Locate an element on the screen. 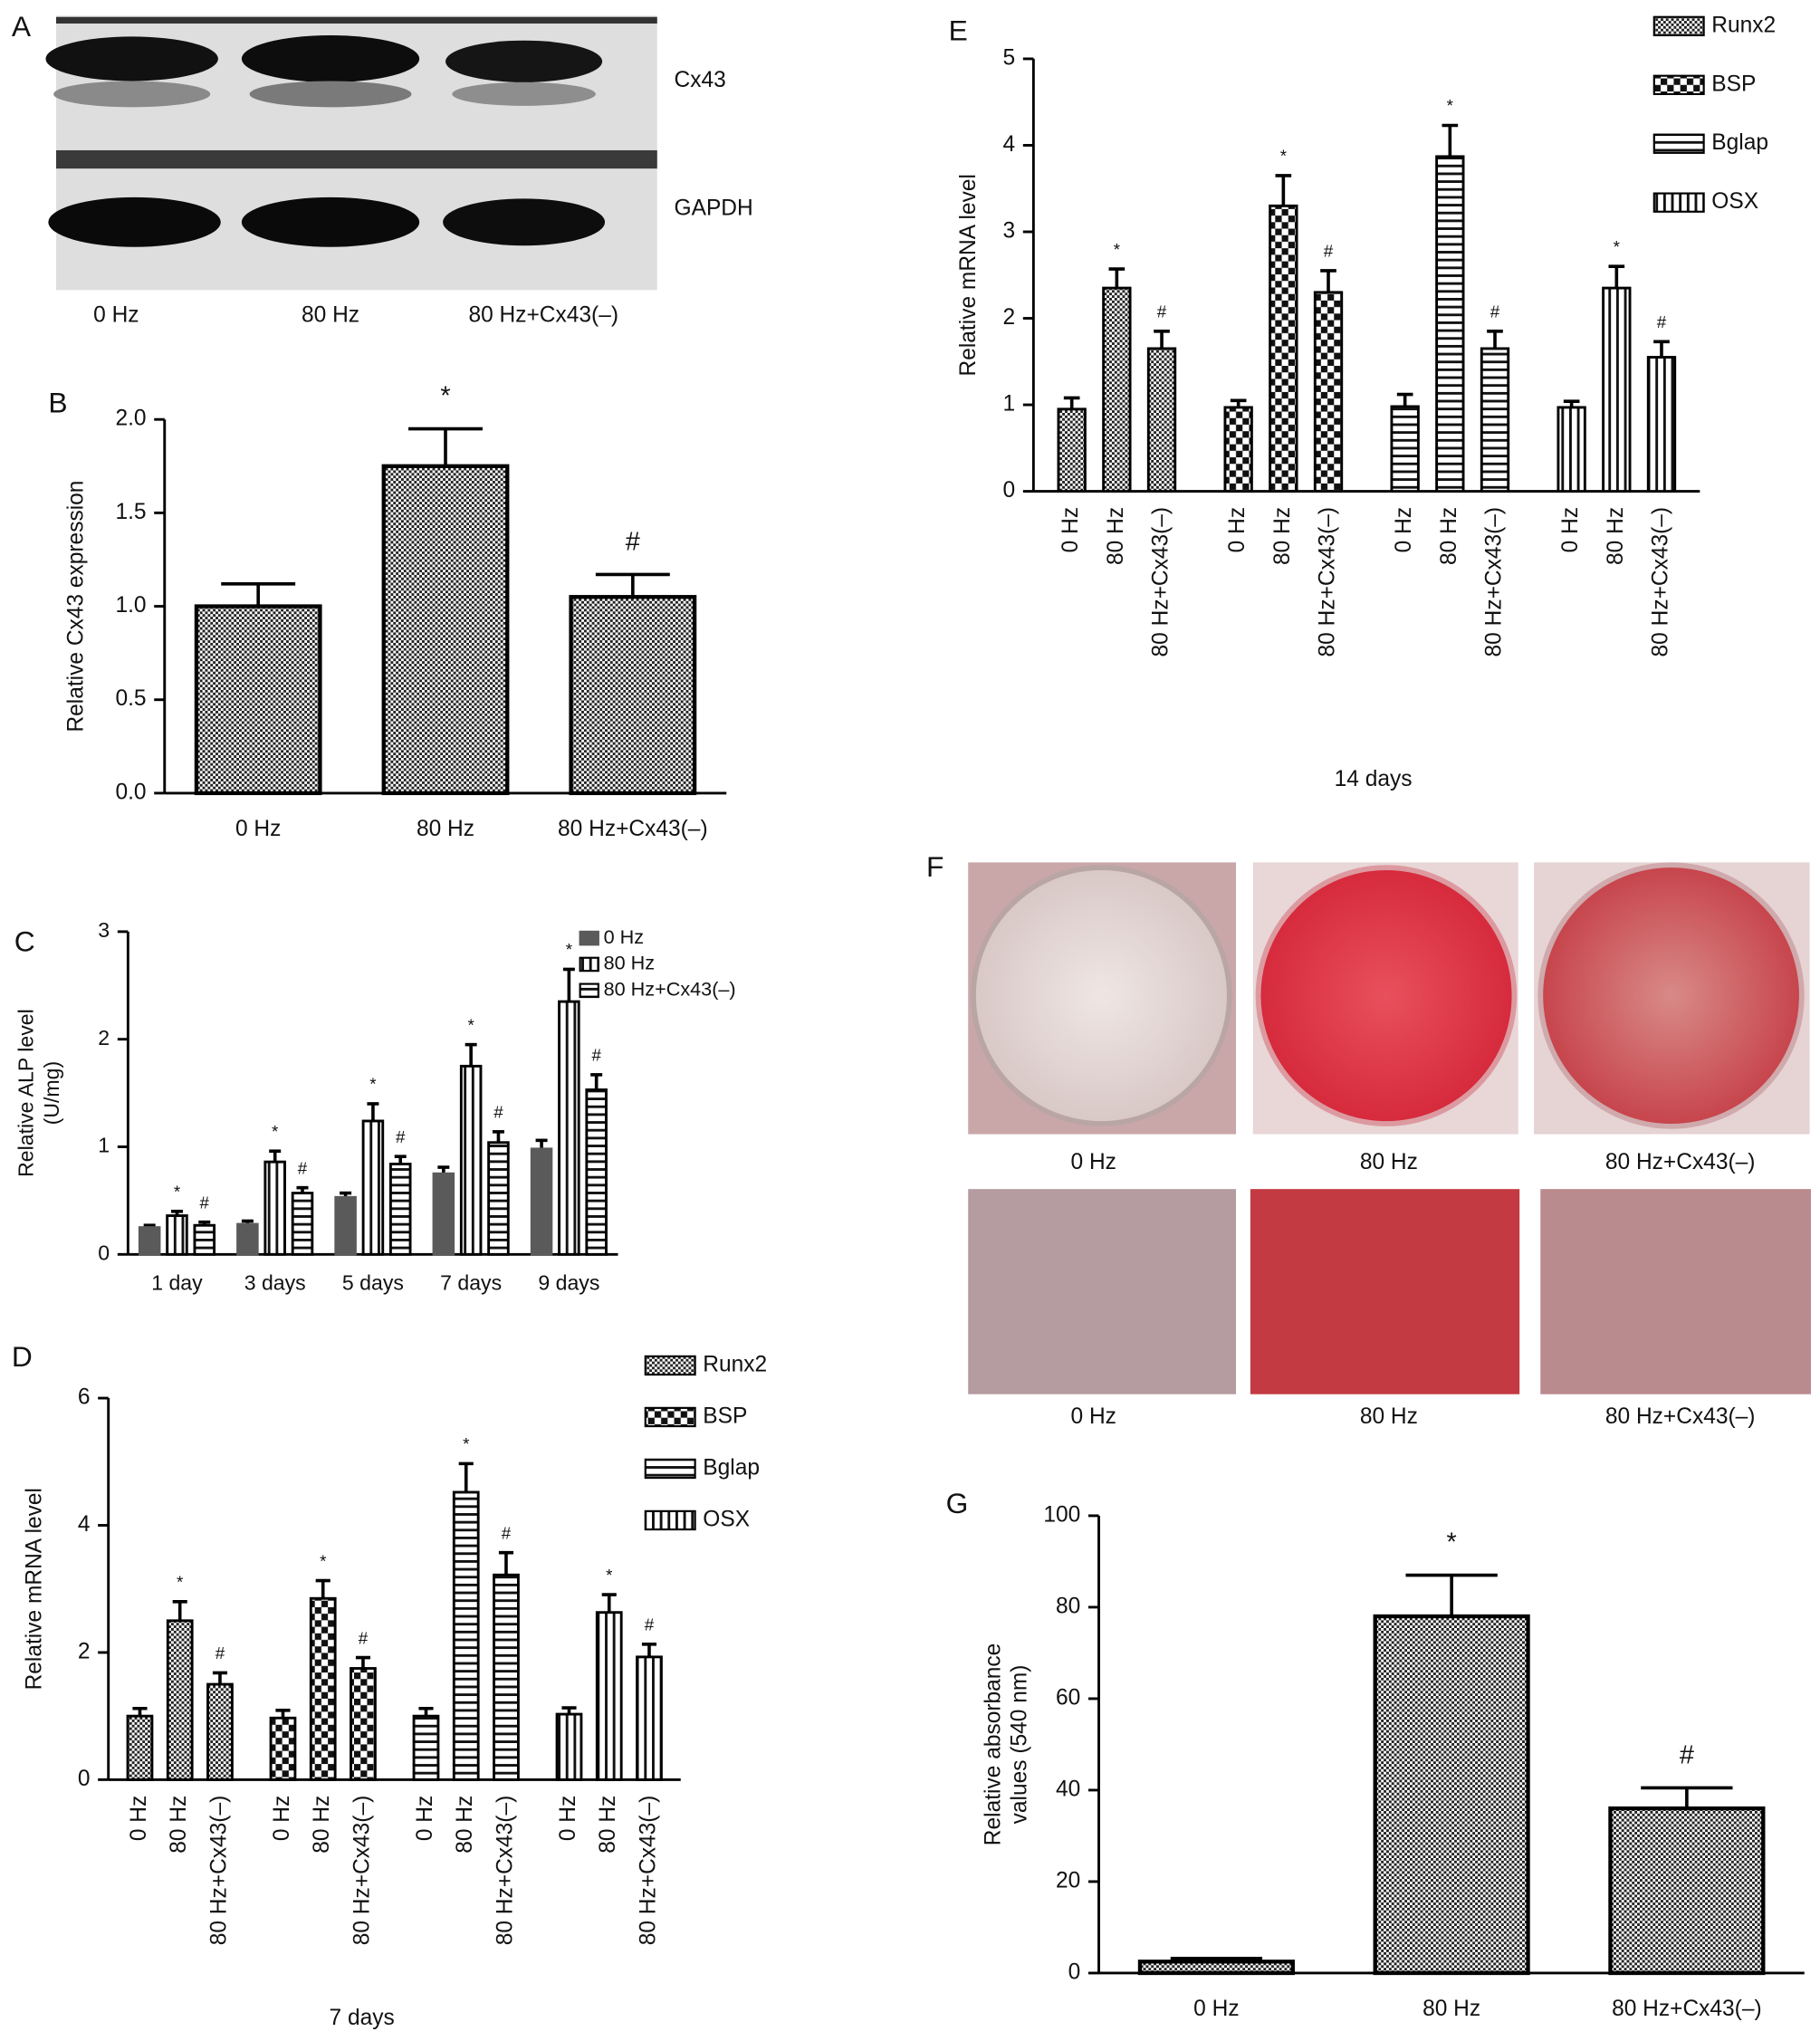 The width and height of the screenshot is (1820, 2041). panel-letter: G is located at coordinates (958, 1503).